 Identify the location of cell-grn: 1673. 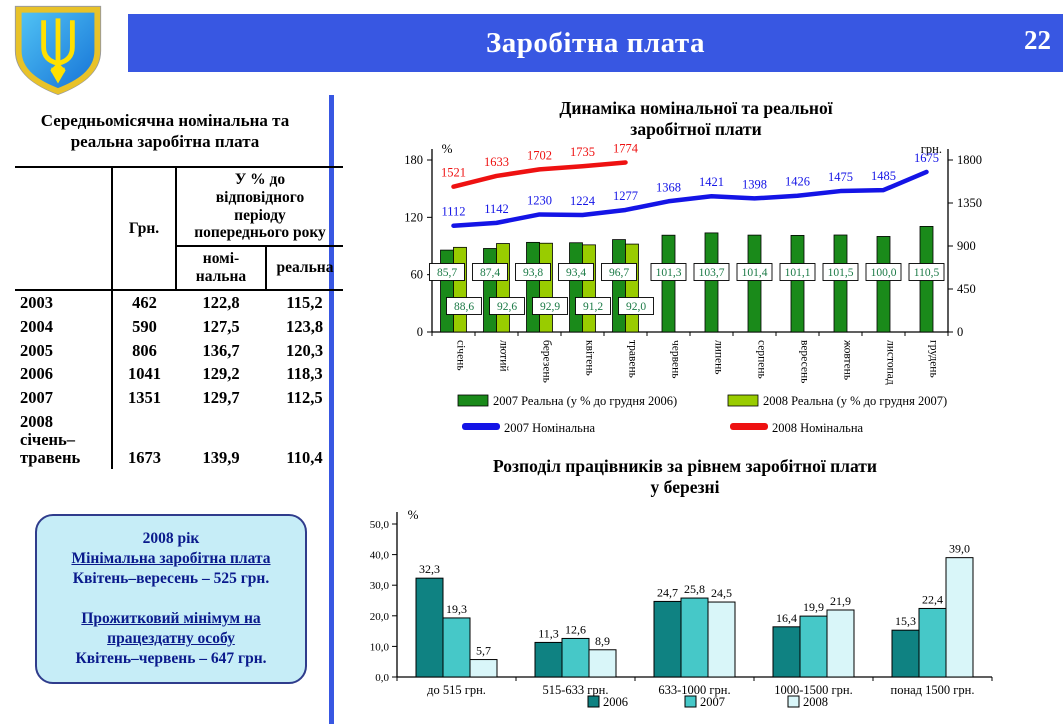
(144, 457).